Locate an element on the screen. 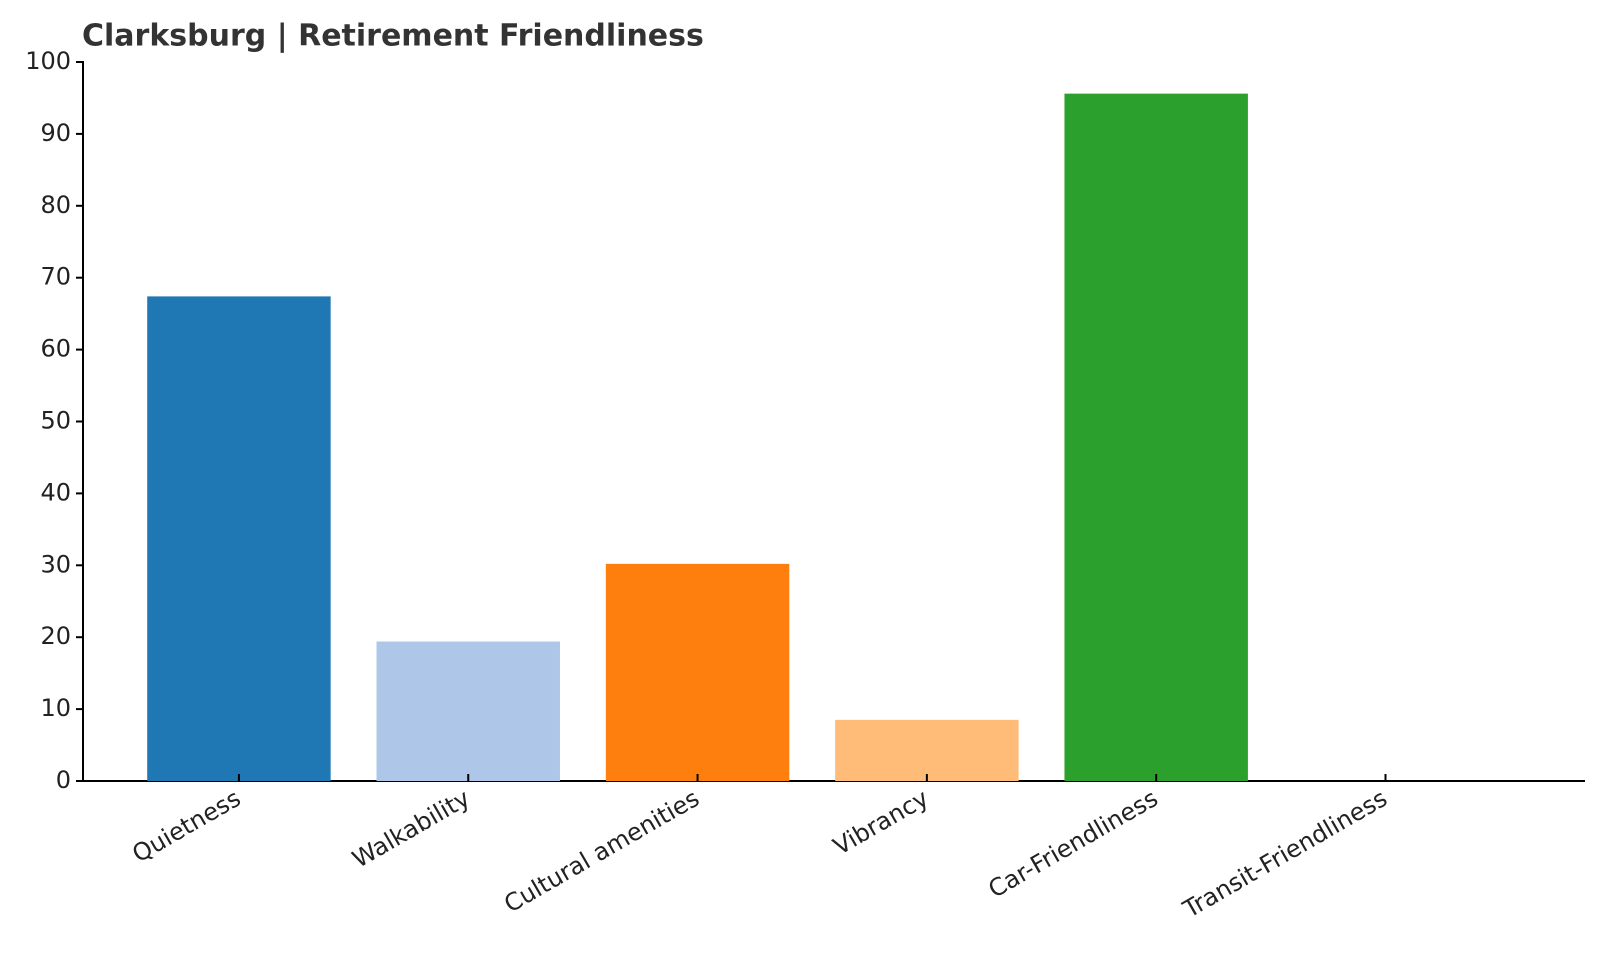  x-tick-label: Quietness is located at coordinates (187, 826).